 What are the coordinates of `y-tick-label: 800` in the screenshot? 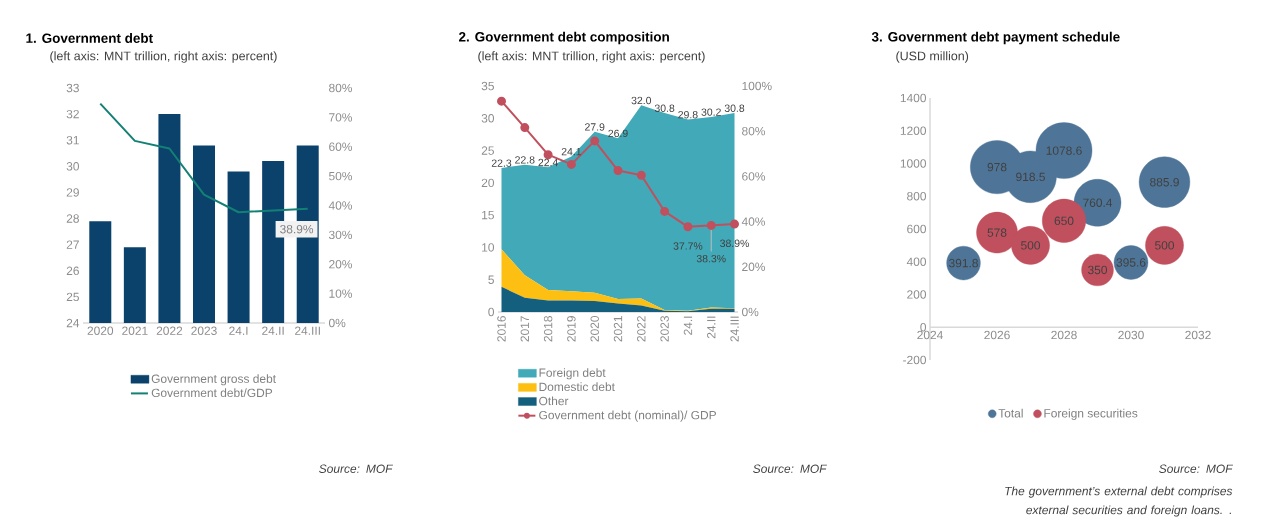 It's located at (917, 196).